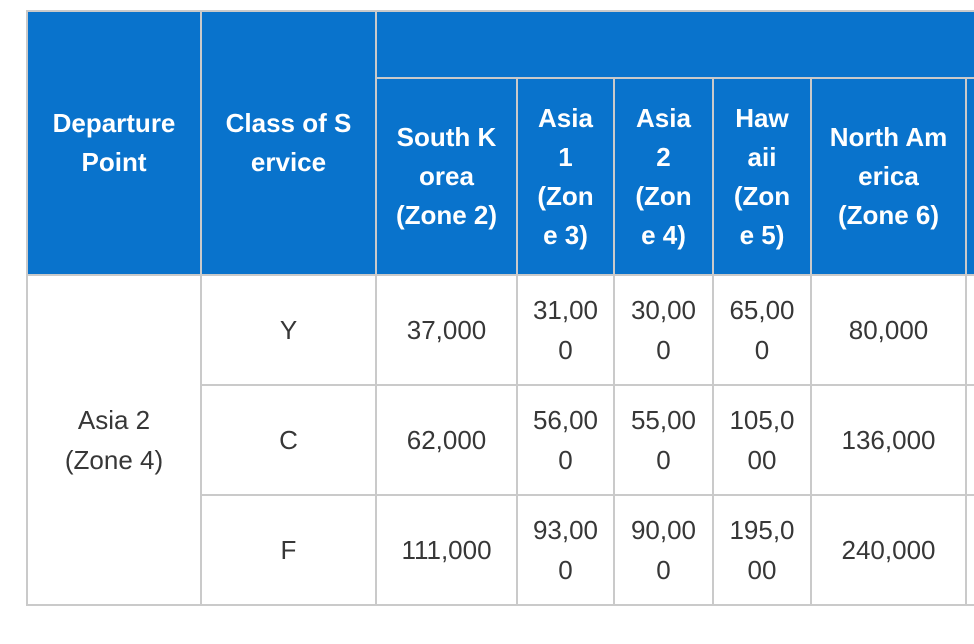 The height and width of the screenshot is (644, 974). Describe the element at coordinates (762, 440) in the screenshot. I see `value-cell-c-hawaii: 105,0 00` at that location.